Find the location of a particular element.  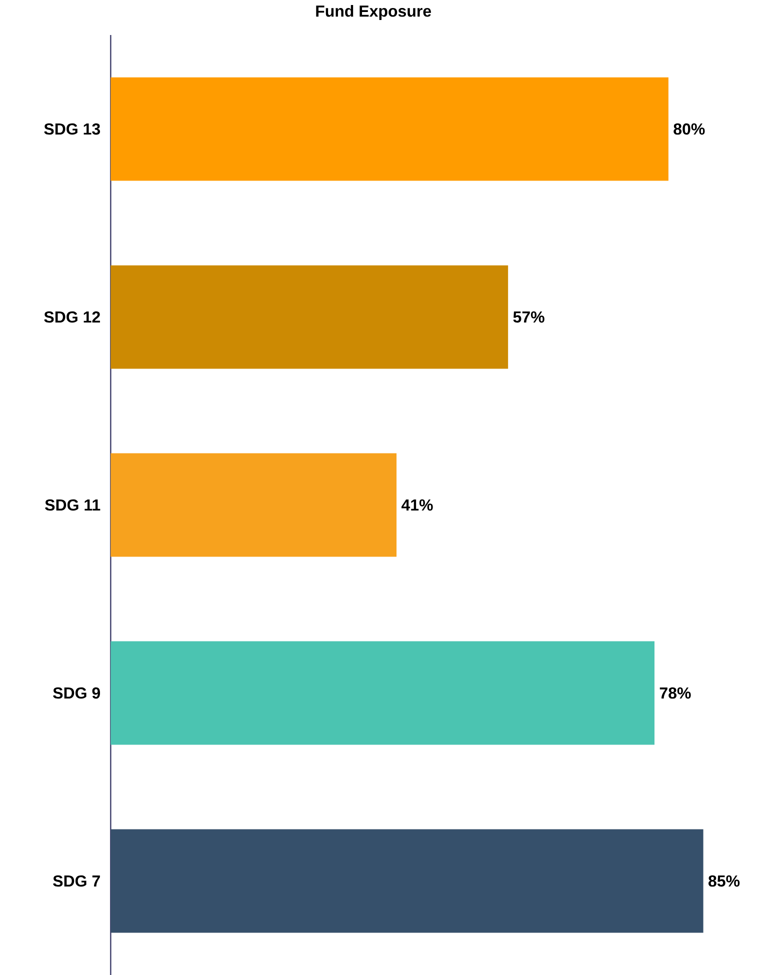

y-tick-label: SDG 7 is located at coordinates (76, 881).